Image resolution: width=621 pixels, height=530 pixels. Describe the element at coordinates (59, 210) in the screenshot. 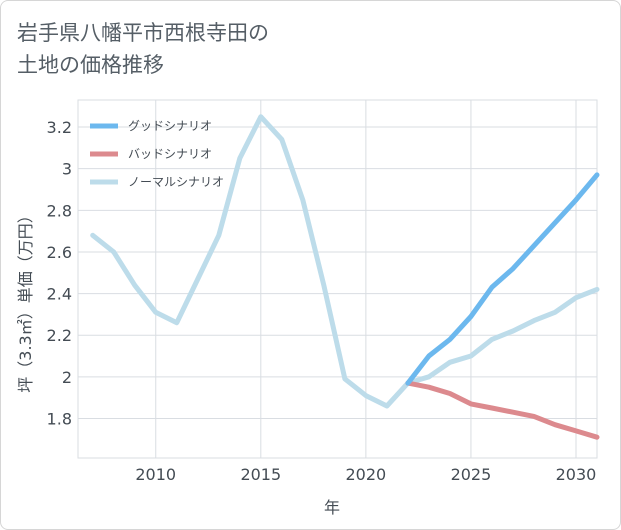

I see `y-tick-label: 2.8` at that location.